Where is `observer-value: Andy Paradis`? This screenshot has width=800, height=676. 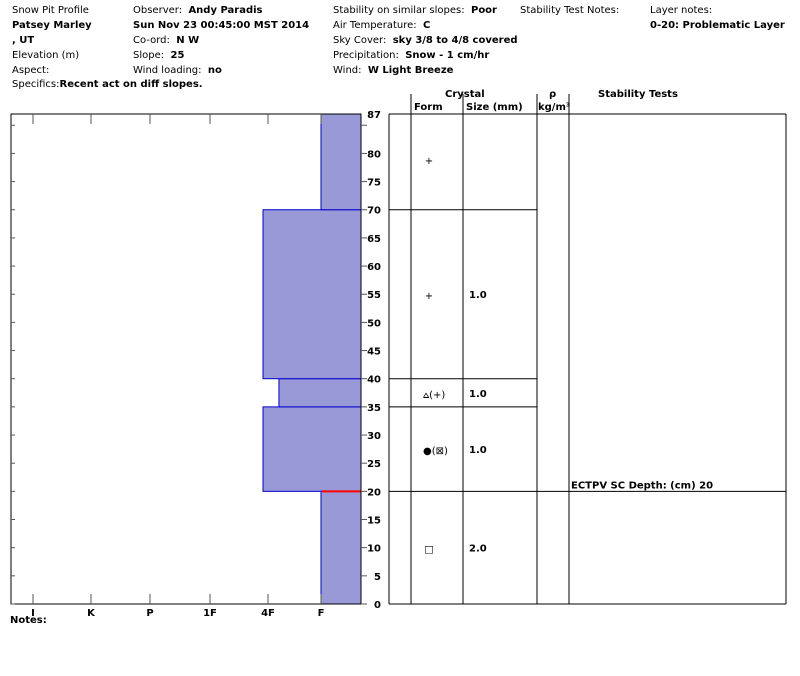 observer-value: Andy Paradis is located at coordinates (225, 10).